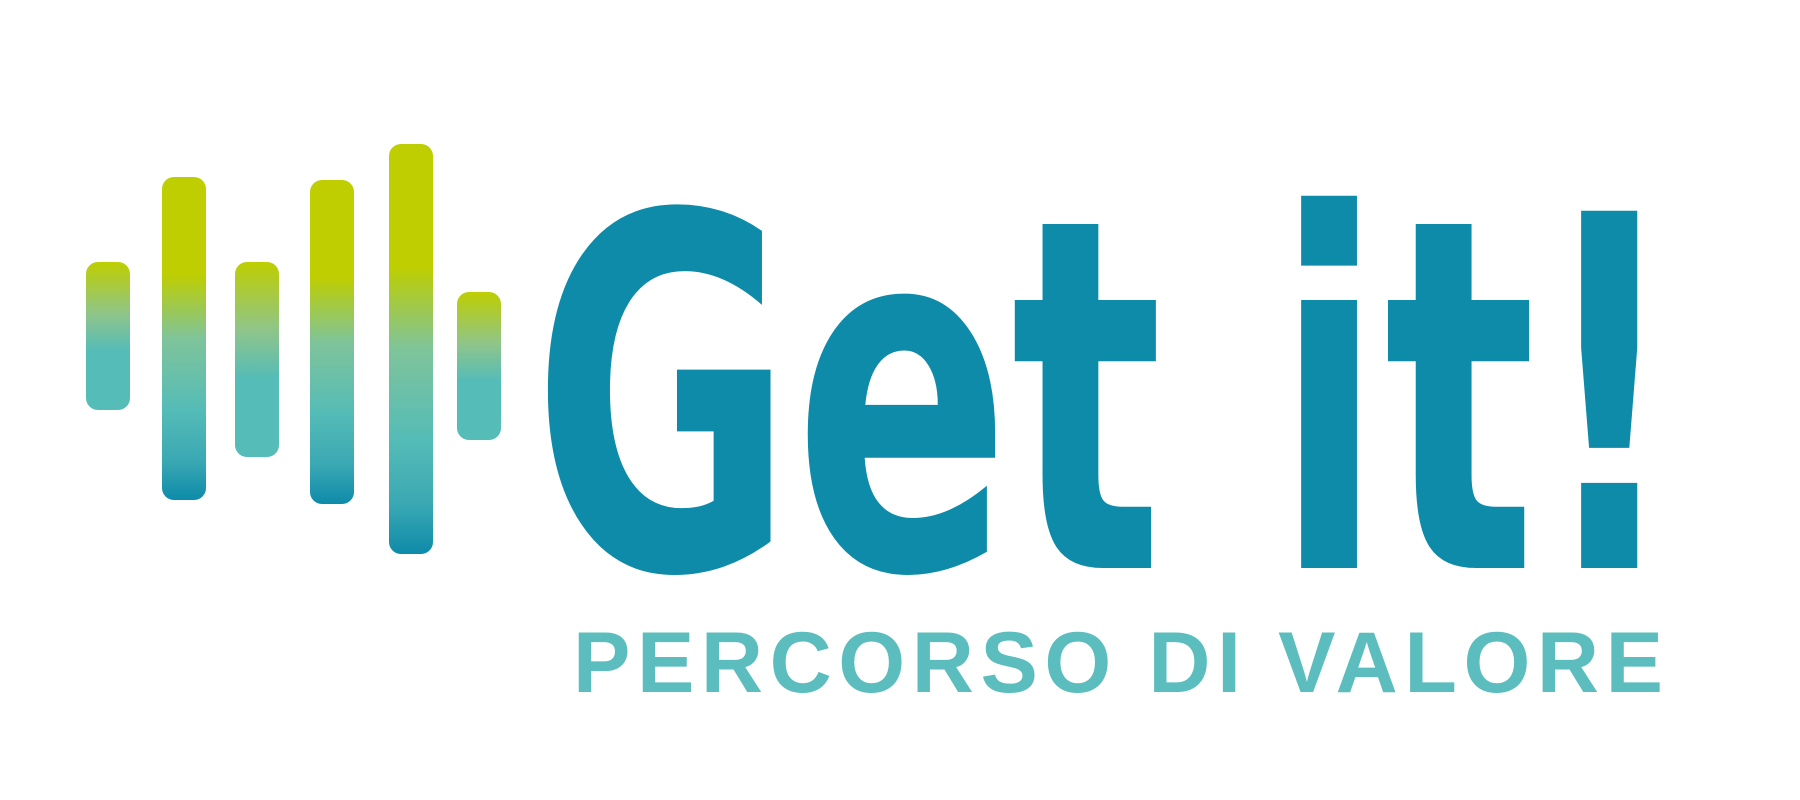 This screenshot has height=800, width=1800. What do you see at coordinates (1118, 663) in the screenshot?
I see `tagline: PERCORSO DI VALORE` at bounding box center [1118, 663].